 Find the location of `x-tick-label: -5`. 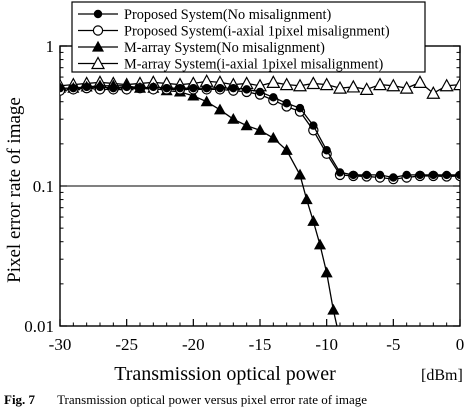

x-tick-label: -5 is located at coordinates (393, 344).